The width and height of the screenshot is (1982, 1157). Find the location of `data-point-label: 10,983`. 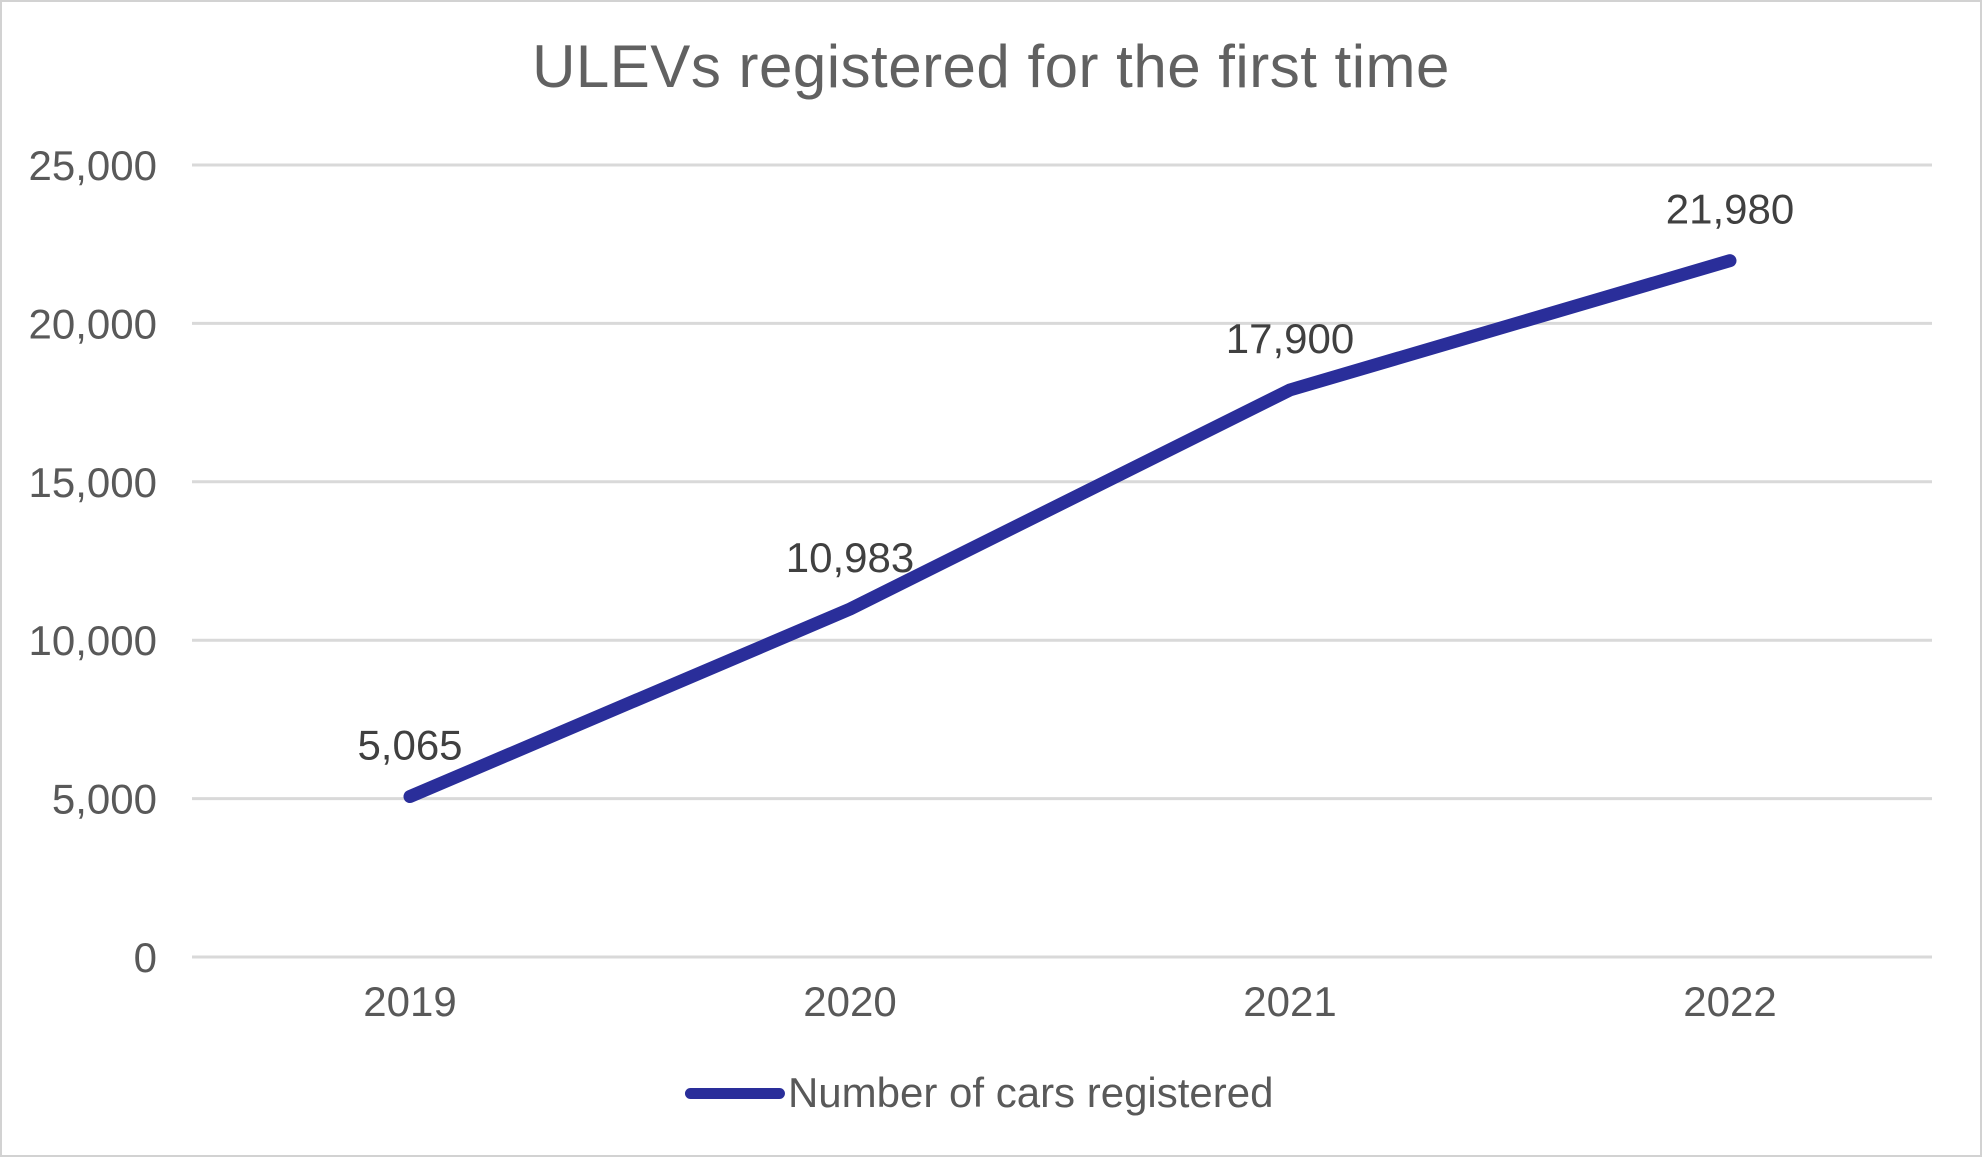

data-point-label: 10,983 is located at coordinates (850, 557).